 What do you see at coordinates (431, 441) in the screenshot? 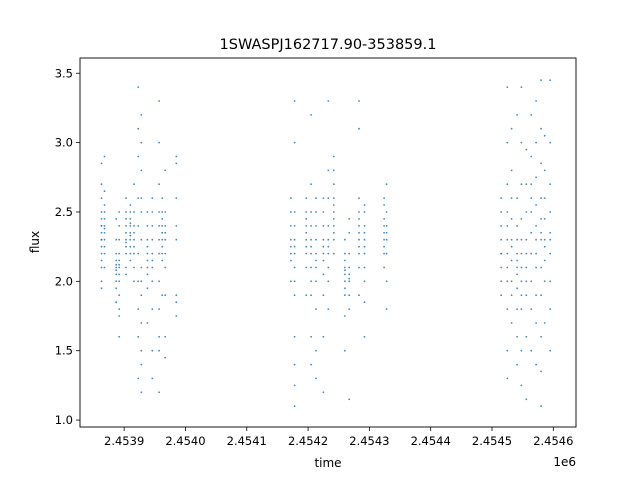
I see `x-tick-label: 2.4544` at bounding box center [431, 441].